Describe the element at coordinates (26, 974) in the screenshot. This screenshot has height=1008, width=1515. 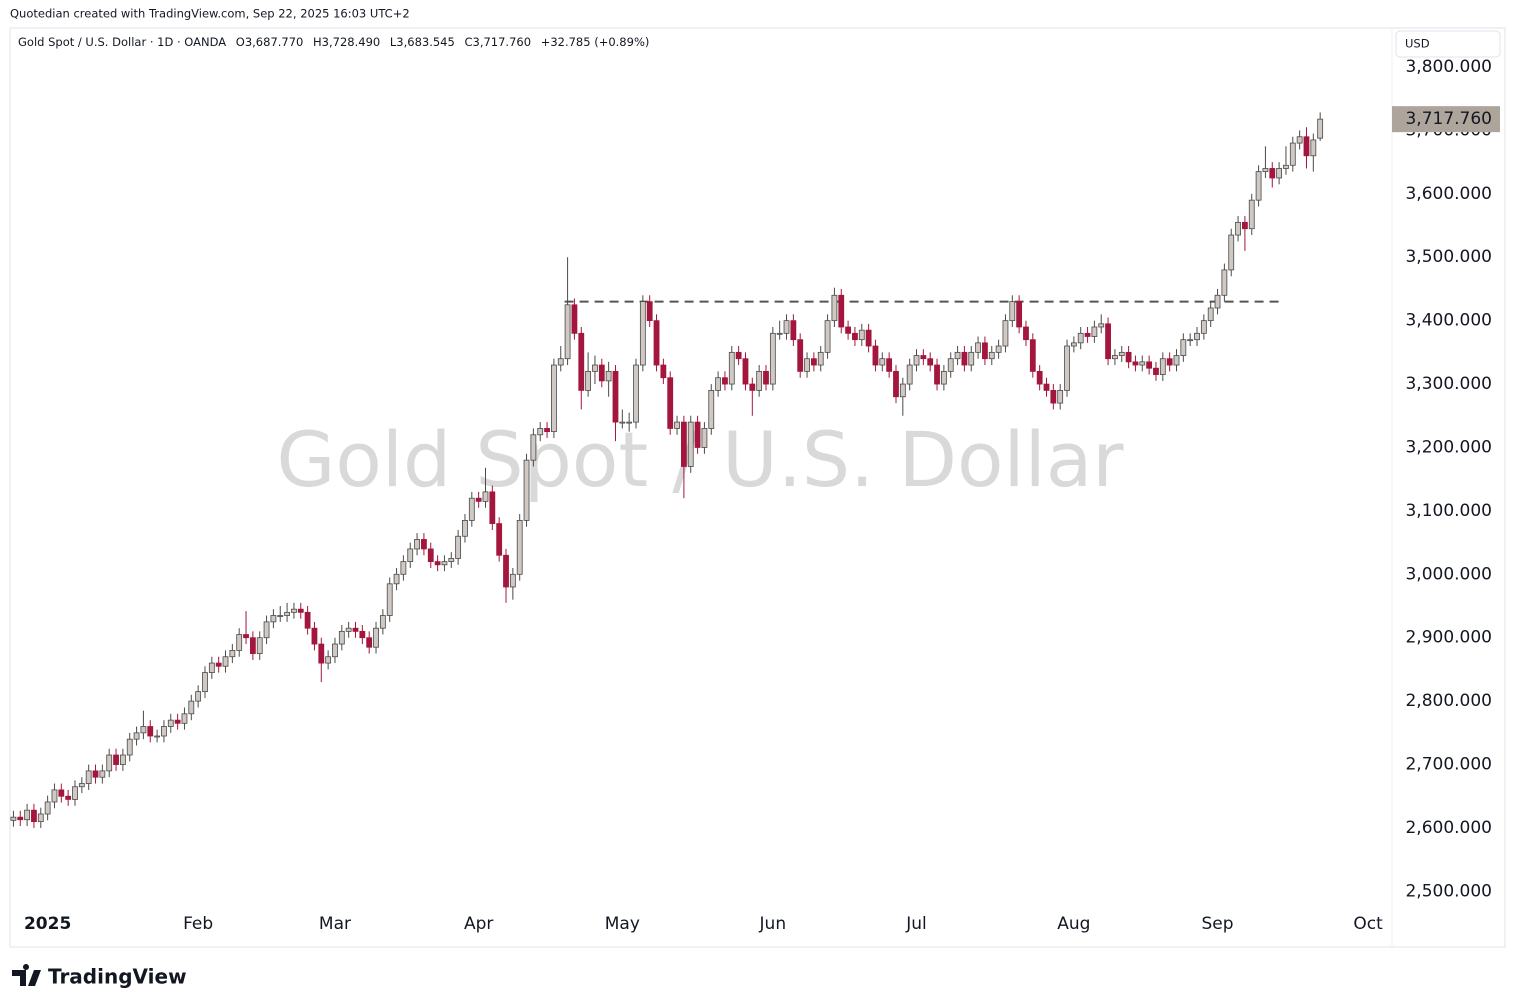
I see `logo-icon` at that location.